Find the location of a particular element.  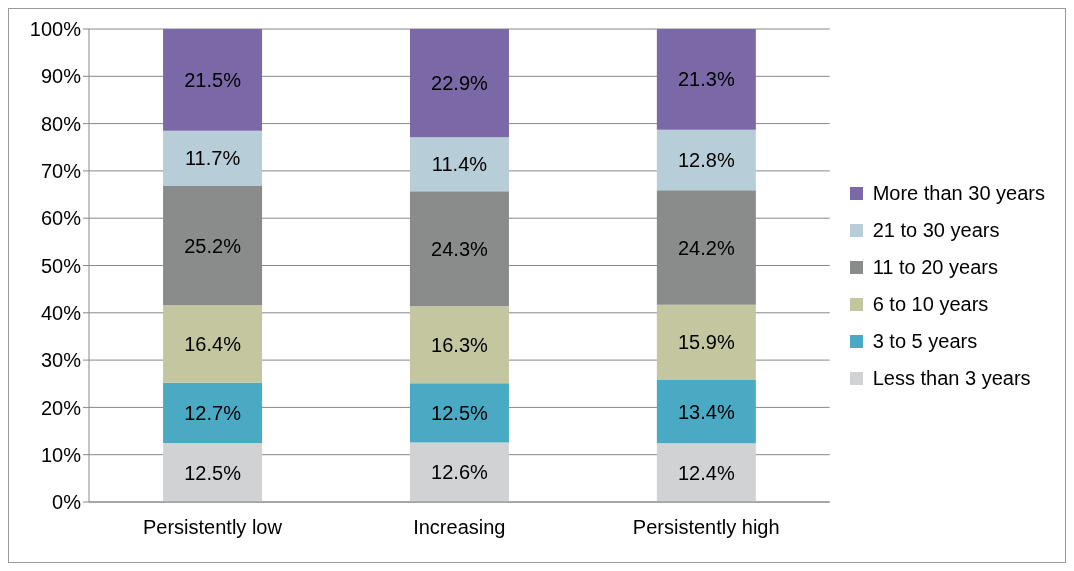

data-label: 12.4% is located at coordinates (706, 472).